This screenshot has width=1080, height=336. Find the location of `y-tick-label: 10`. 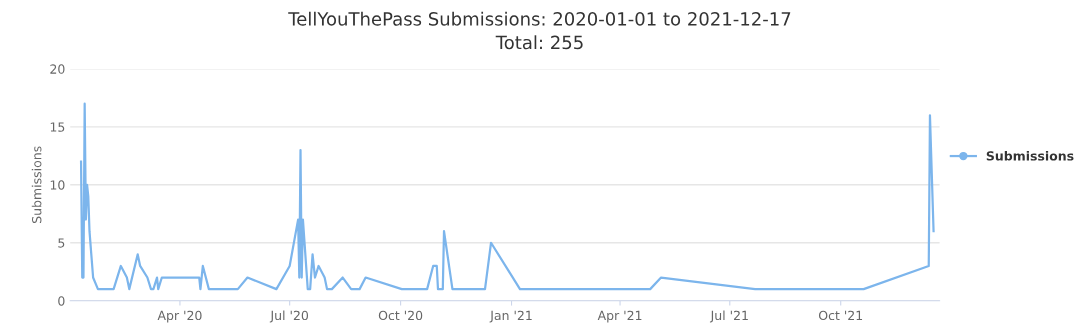

y-tick-label: 10 is located at coordinates (57, 185).